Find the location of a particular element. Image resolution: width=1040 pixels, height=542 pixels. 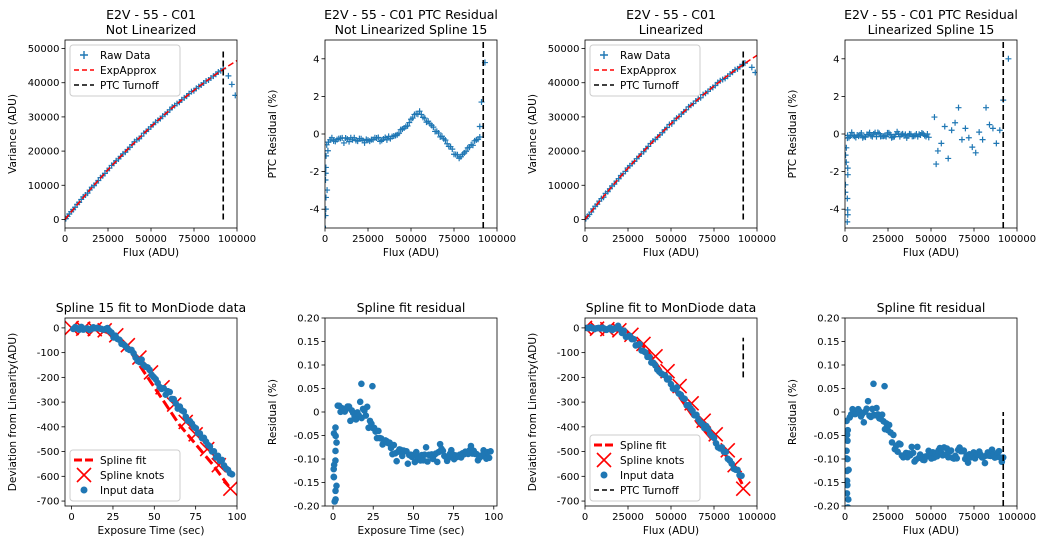

y-tick-label: 20000 is located at coordinates (44, 152).